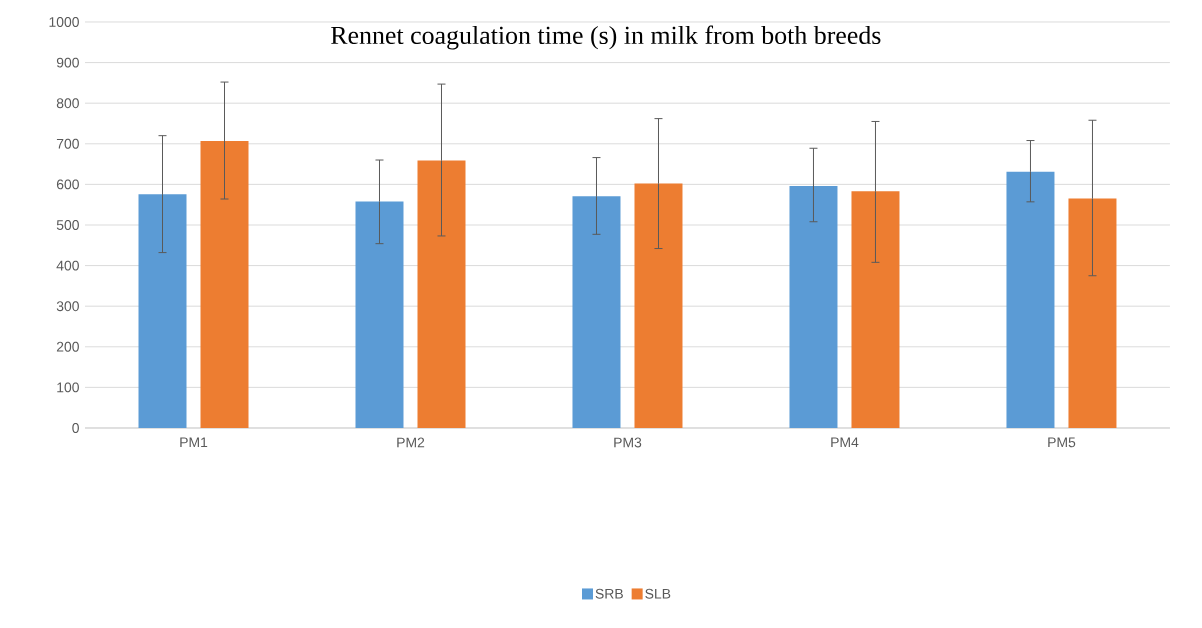 Image resolution: width=1202 pixels, height=628 pixels. Describe the element at coordinates (67, 62) in the screenshot. I see `y-tick-label: 900` at that location.